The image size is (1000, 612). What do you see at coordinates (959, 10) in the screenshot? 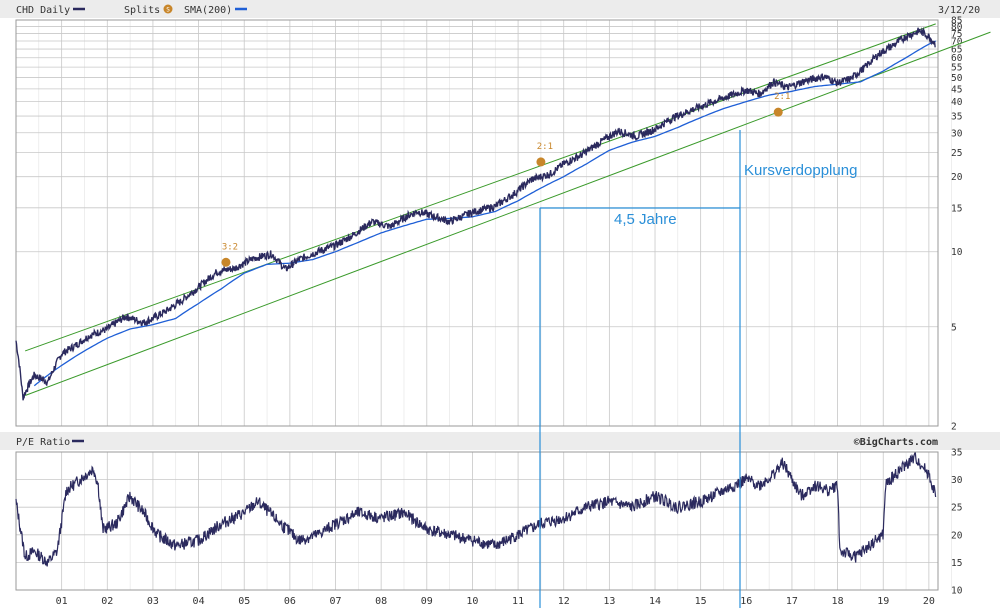
I see `date-label: 3/12/20` at bounding box center [959, 10].